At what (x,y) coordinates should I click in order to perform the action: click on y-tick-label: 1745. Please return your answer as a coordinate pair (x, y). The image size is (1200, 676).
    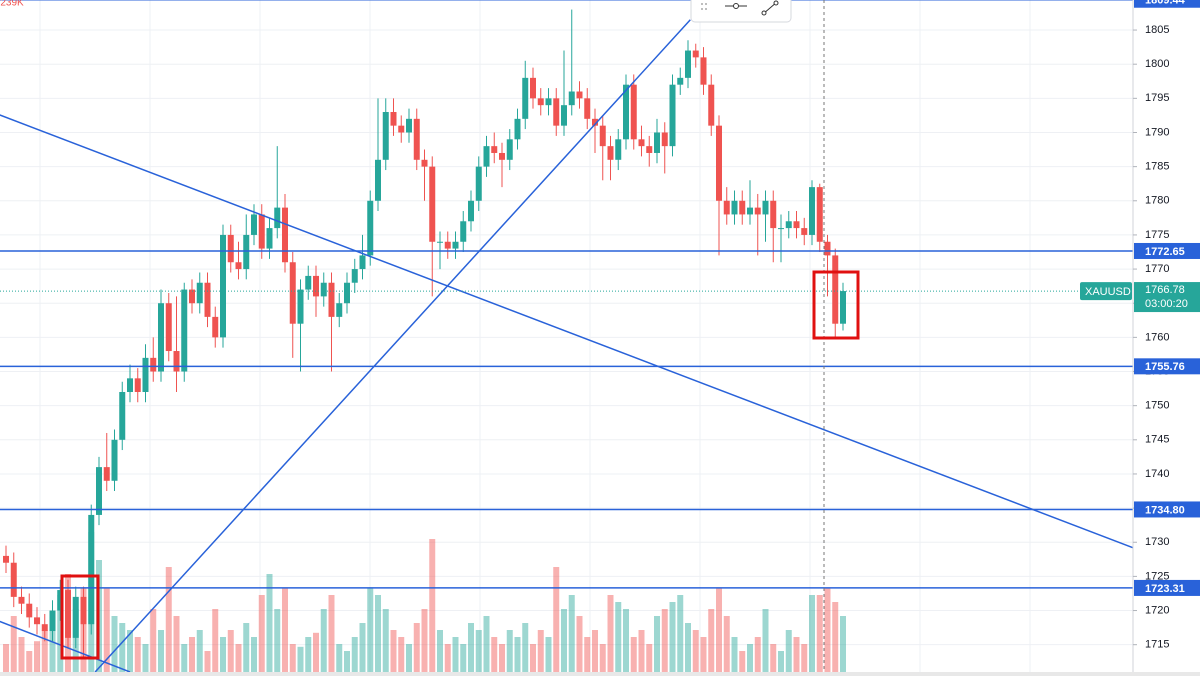
    Looking at the image, I should click on (1157, 440).